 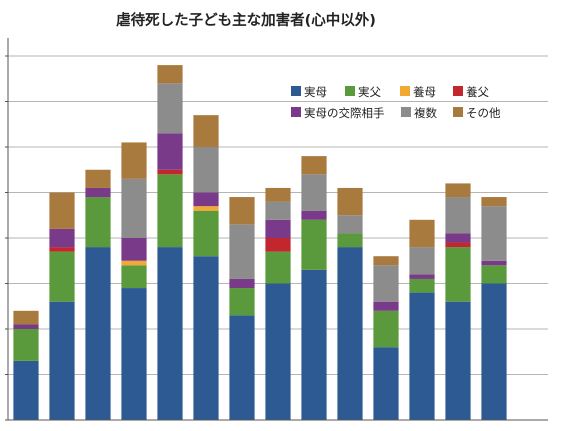 What do you see at coordinates (424, 92) in the screenshot?
I see `legend-label: 養母` at bounding box center [424, 92].